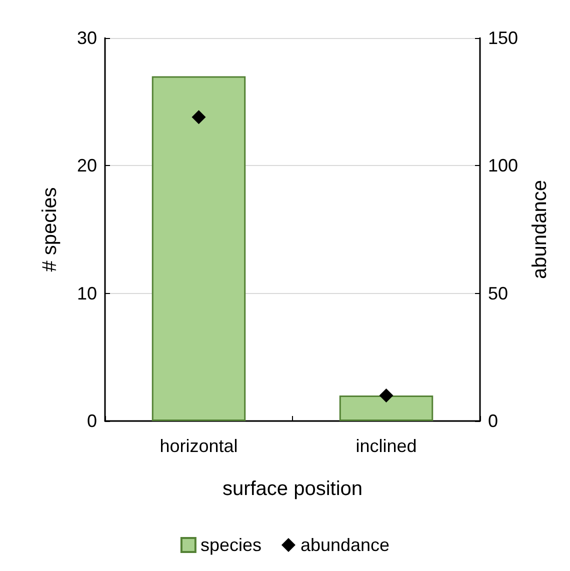 This screenshot has width=570, height=571. Describe the element at coordinates (345, 545) in the screenshot. I see `legend-label: abundance` at that location.